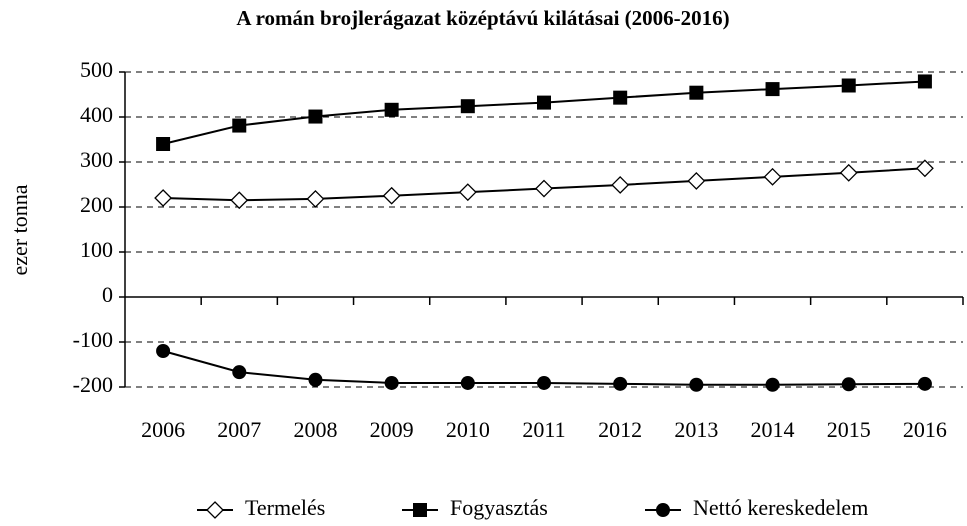 The image size is (967, 526). Describe the element at coordinates (239, 429) in the screenshot. I see `x-tick-label: 2007` at that location.